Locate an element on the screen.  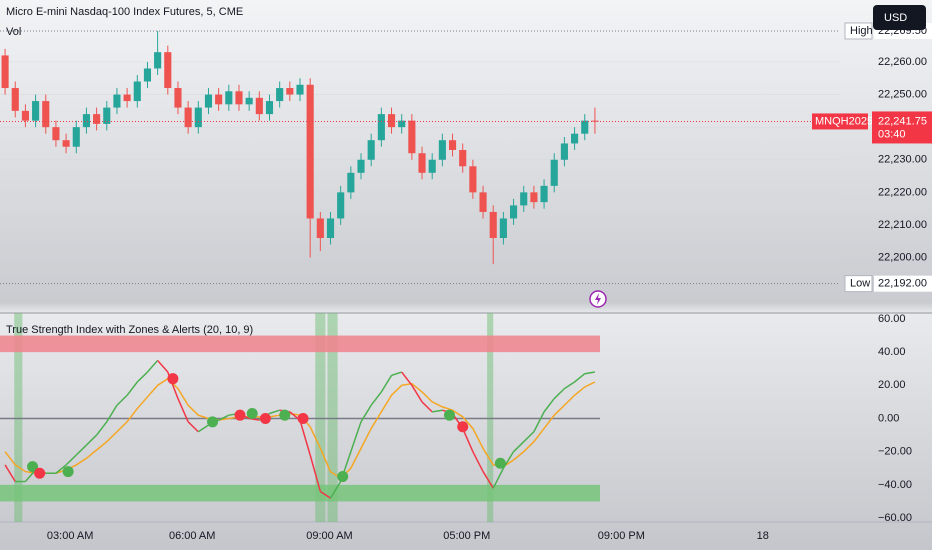
y-tick-label: 20.00 is located at coordinates (892, 385).